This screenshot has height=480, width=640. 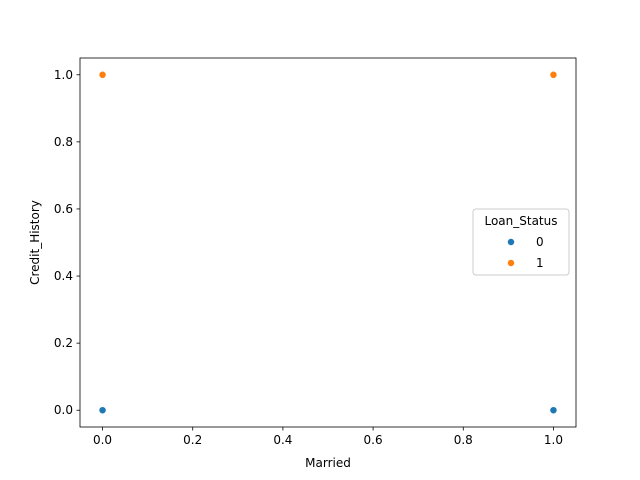 I want to click on y-axis-ticks: 0.0 0.2 0.4 0.6 0.8 1.0, so click(x=67, y=242).